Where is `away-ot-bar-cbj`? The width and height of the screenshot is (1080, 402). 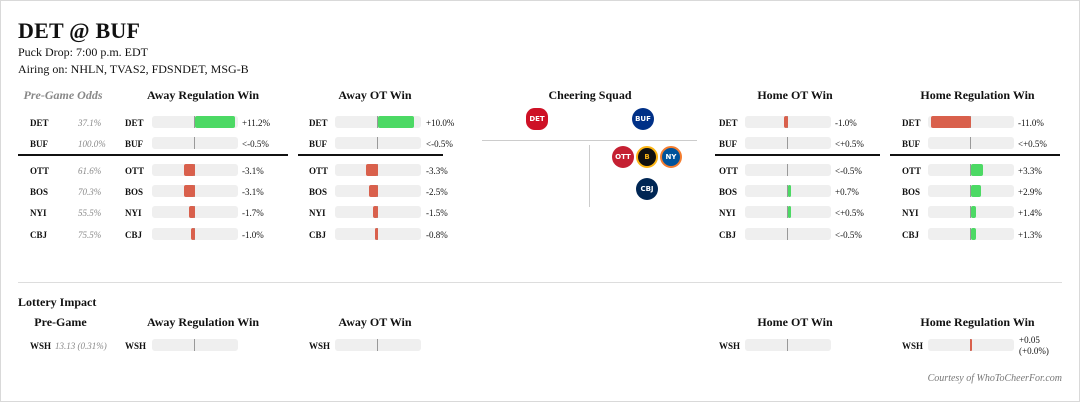
away-ot-bar-cbj is located at coordinates (378, 234).